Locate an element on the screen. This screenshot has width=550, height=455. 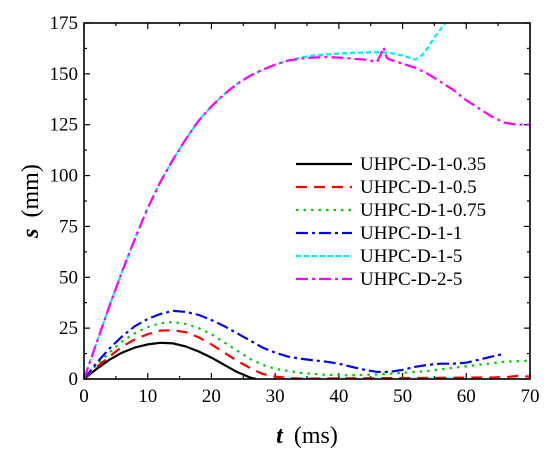
legend-label-5: UHPC-D-1-5 is located at coordinates (411, 256).